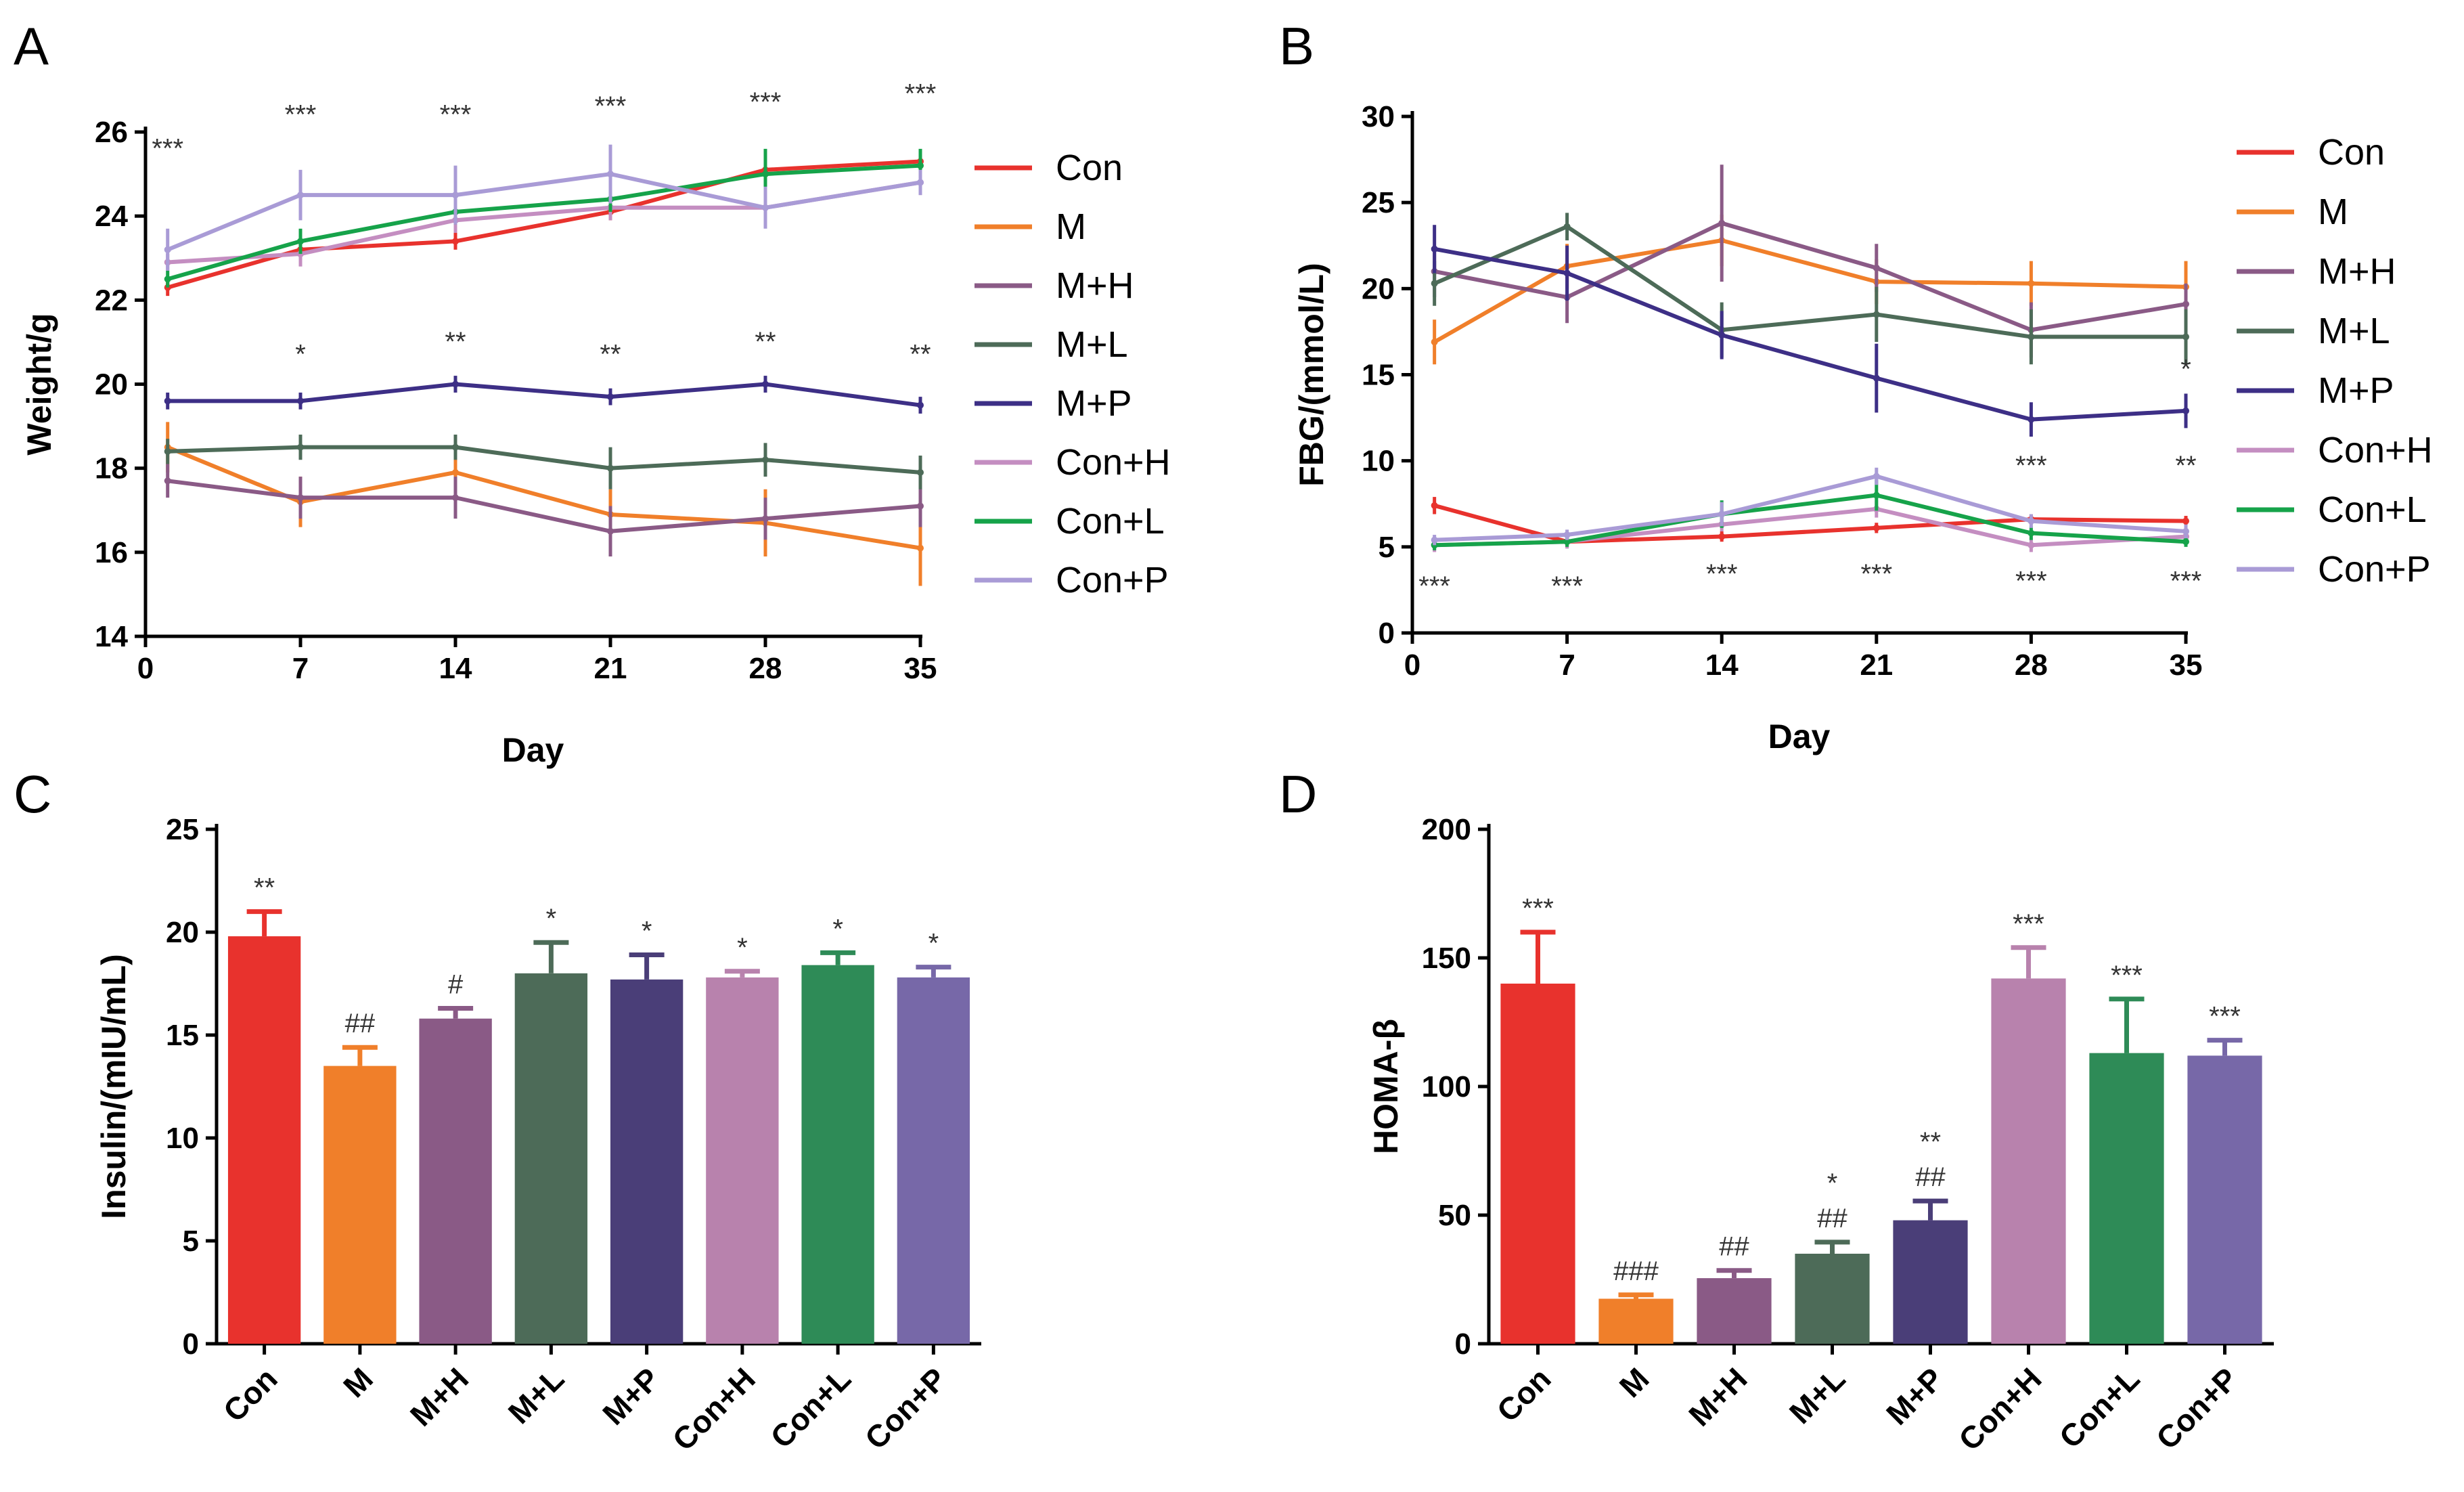 This screenshot has width=2464, height=1492. What do you see at coordinates (191, 1241) in the screenshot?
I see `y-tick-label: 5` at bounding box center [191, 1241].